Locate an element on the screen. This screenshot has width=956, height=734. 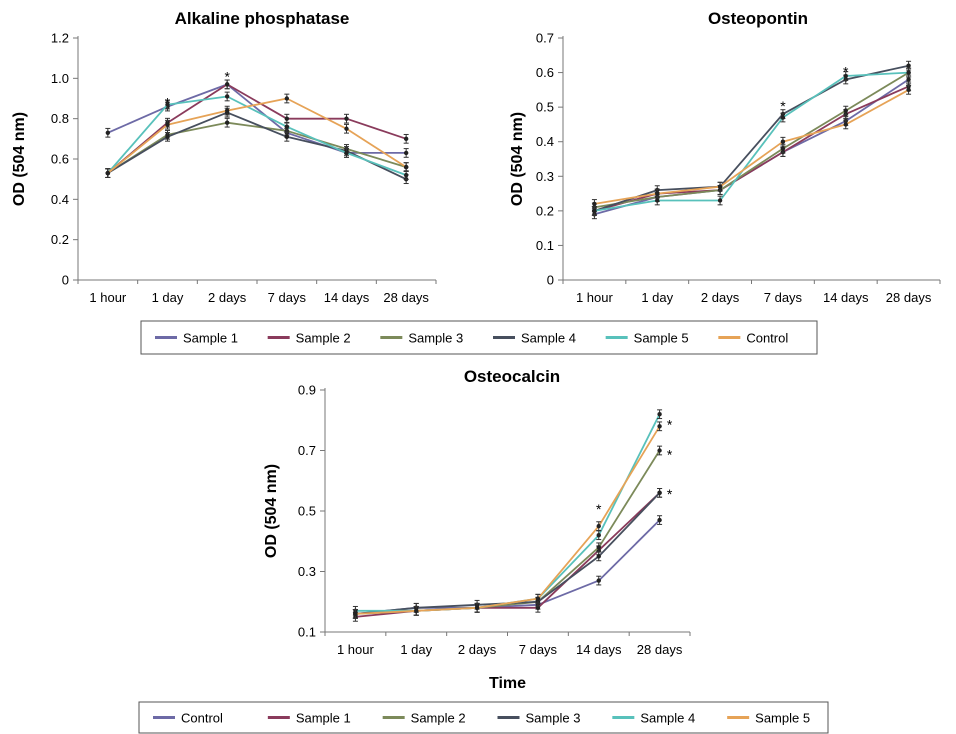
x-tick-label: 1 hour is located at coordinates (356, 649).